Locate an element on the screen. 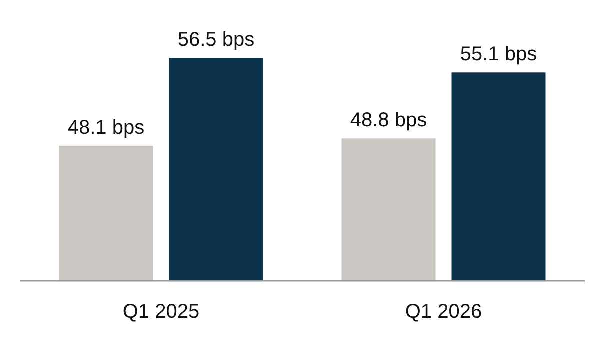 This screenshot has height=344, width=604. data-label: 48.1 bps is located at coordinates (106, 127).